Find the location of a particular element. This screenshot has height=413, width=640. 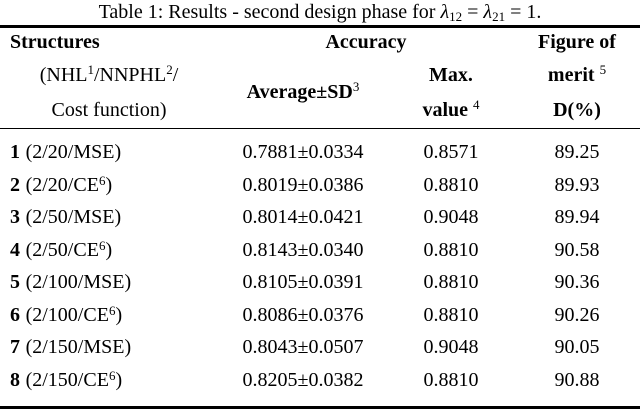

structure-label: (2/150/CE6) is located at coordinates (74, 379).